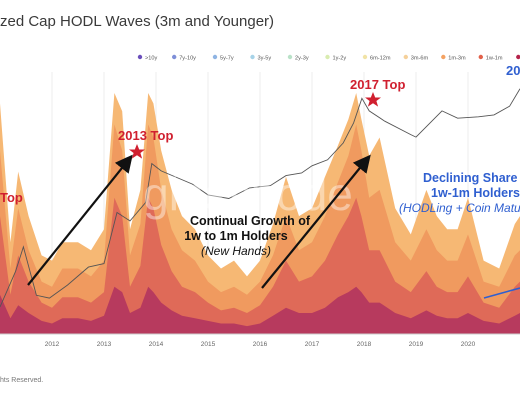  Describe the element at coordinates (420, 59) in the screenshot. I see `legend-label: 3m-6m` at that location.